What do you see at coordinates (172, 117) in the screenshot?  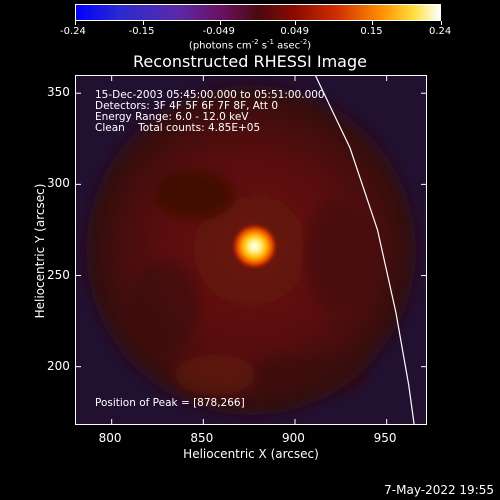 I see `annotation-energy: Energy Range: 6.0 - 12.0 keV` at bounding box center [172, 117].